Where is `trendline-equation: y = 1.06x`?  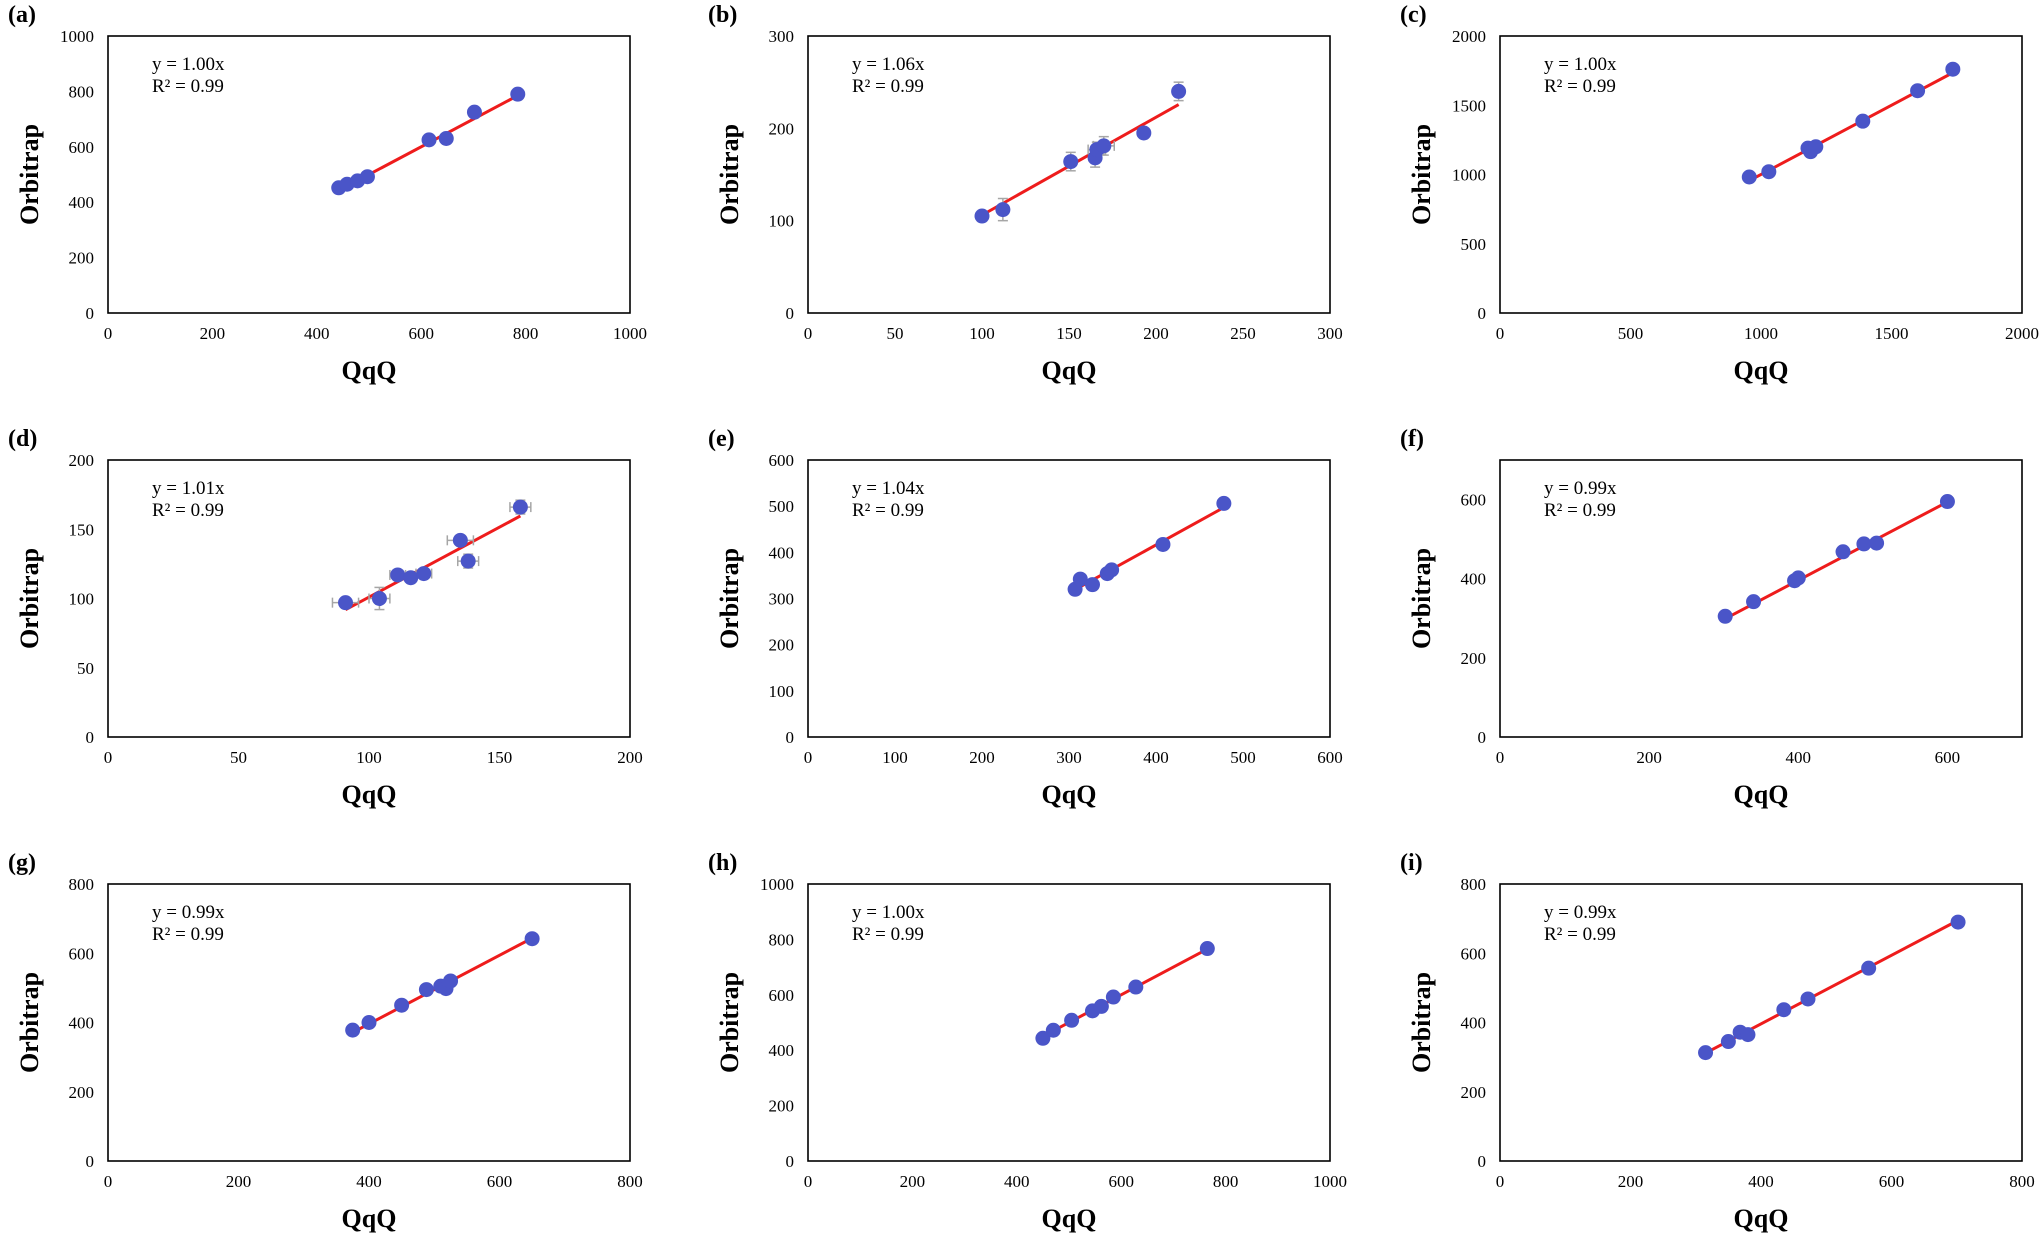
trendline-equation: y = 1.06x is located at coordinates (888, 64).